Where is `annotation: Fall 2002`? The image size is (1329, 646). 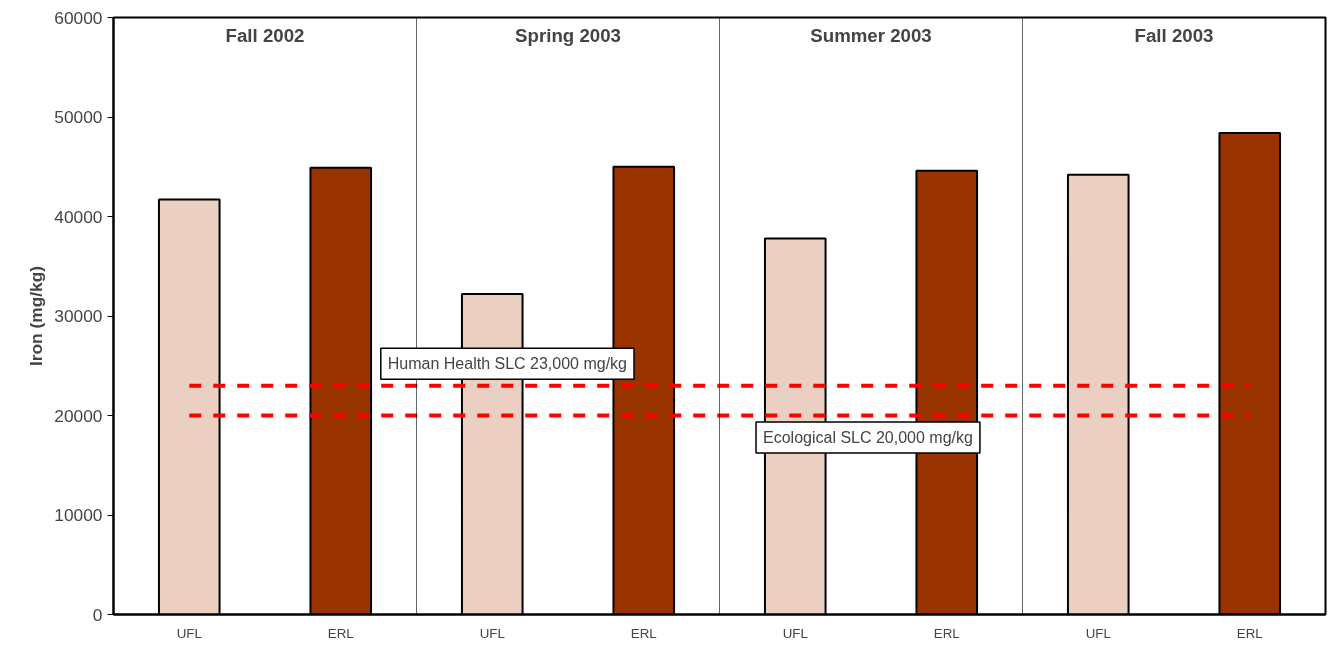
annotation: Fall 2002 is located at coordinates (265, 35).